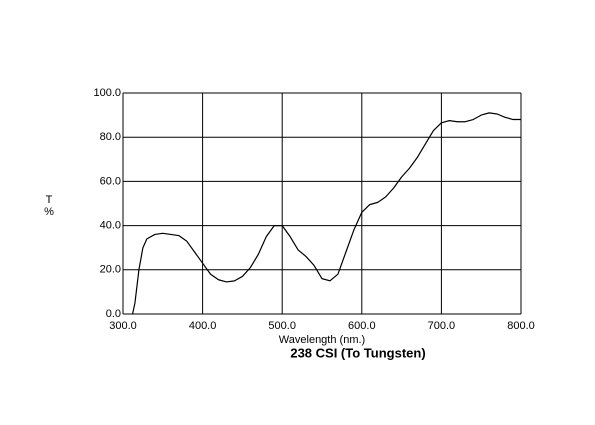  What do you see at coordinates (110, 270) in the screenshot?
I see `y-tick-label: 20.0` at bounding box center [110, 270].